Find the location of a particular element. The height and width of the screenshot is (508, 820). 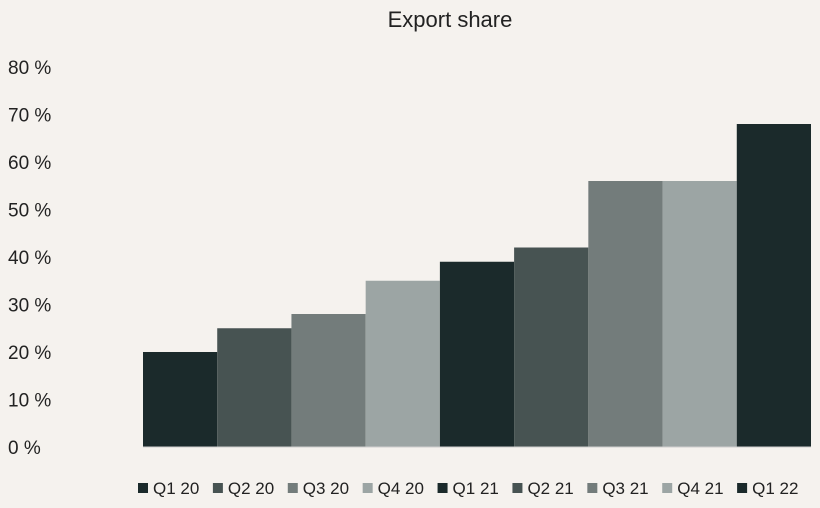

legend-label: Q4 21 is located at coordinates (700, 488).